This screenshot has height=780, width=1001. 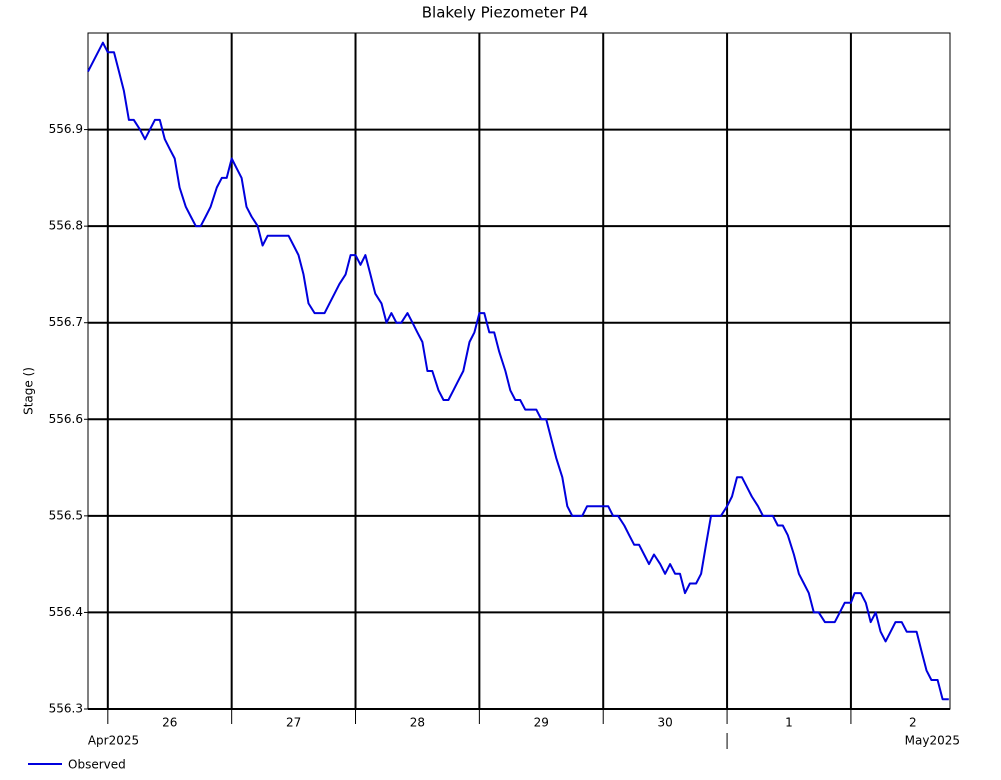 What do you see at coordinates (417, 723) in the screenshot?
I see `x-tick-label: 28` at bounding box center [417, 723].